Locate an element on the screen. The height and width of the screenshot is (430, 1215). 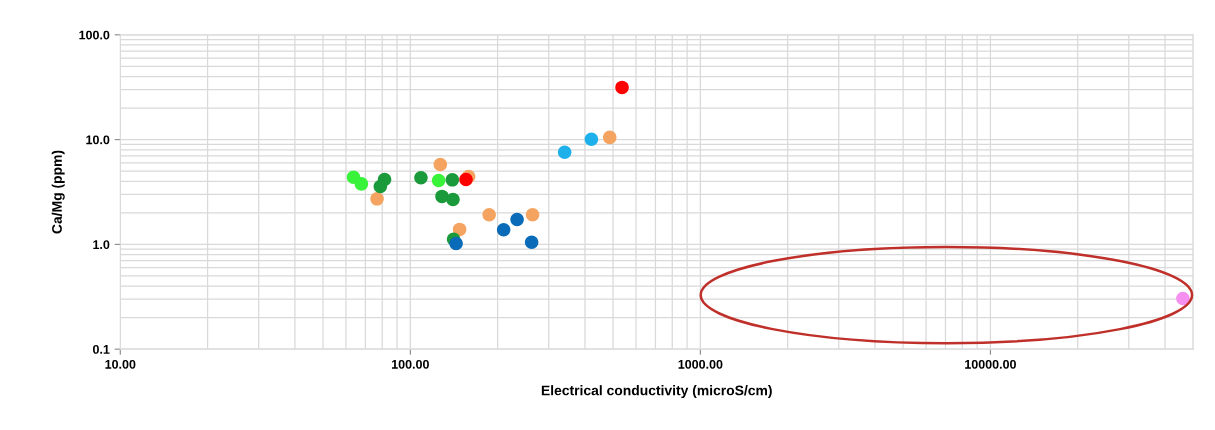
y-tick-label: 100.0 is located at coordinates (94, 35).